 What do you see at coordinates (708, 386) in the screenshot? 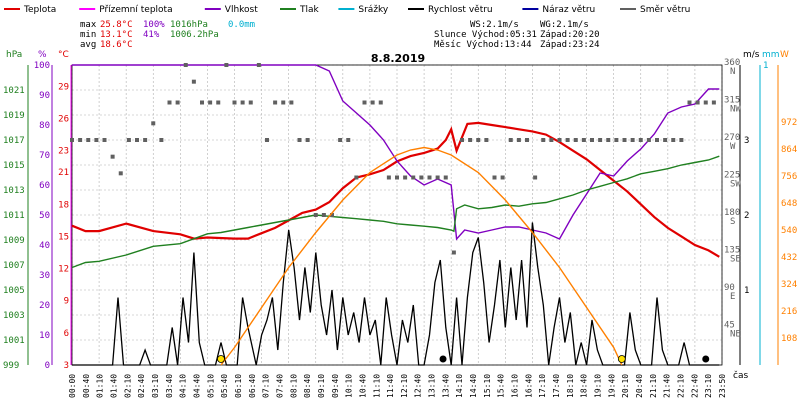
I see `x-tick-label: 23:10` at bounding box center [708, 386].